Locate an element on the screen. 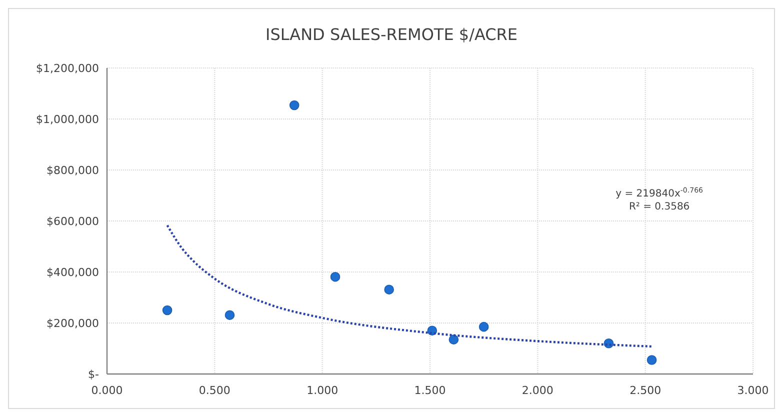 Image resolution: width=783 pixels, height=417 pixels. y-tick-label: $400,000 is located at coordinates (72, 272).